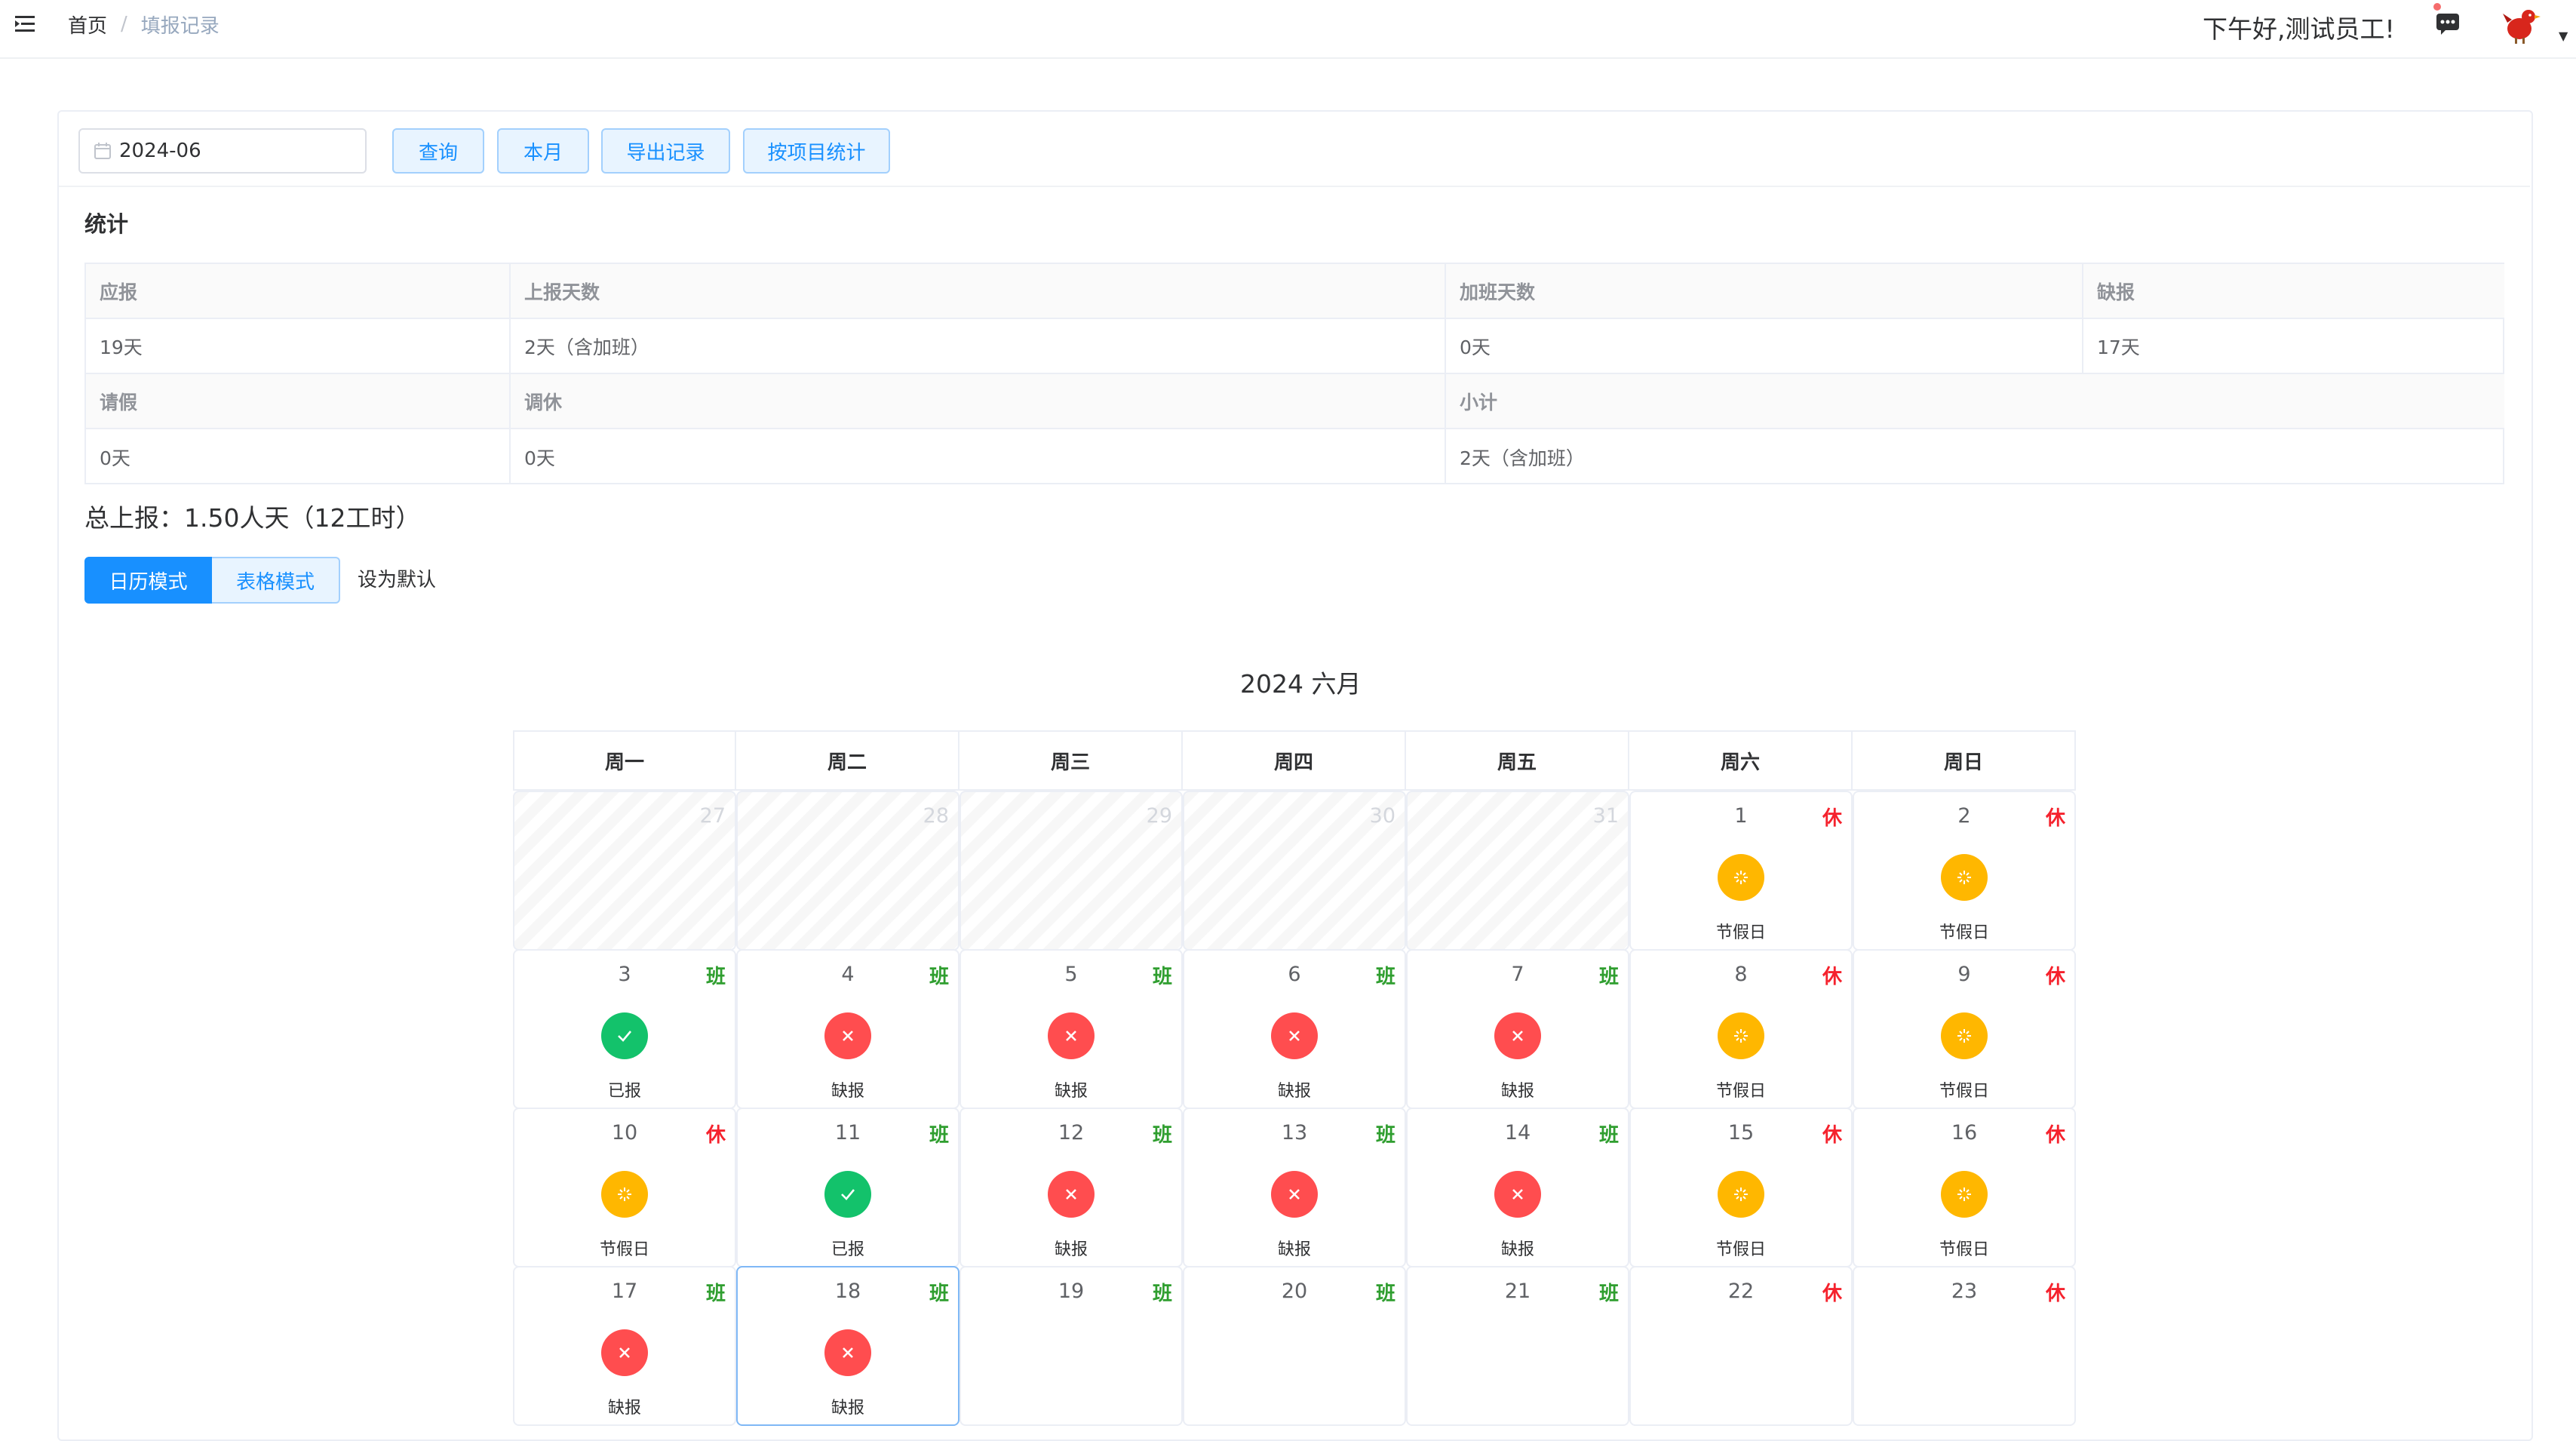 This screenshot has width=2576, height=1441. What do you see at coordinates (1764, 291) in the screenshot?
I see `stats-label-overtime-days: 加班天数` at bounding box center [1764, 291].